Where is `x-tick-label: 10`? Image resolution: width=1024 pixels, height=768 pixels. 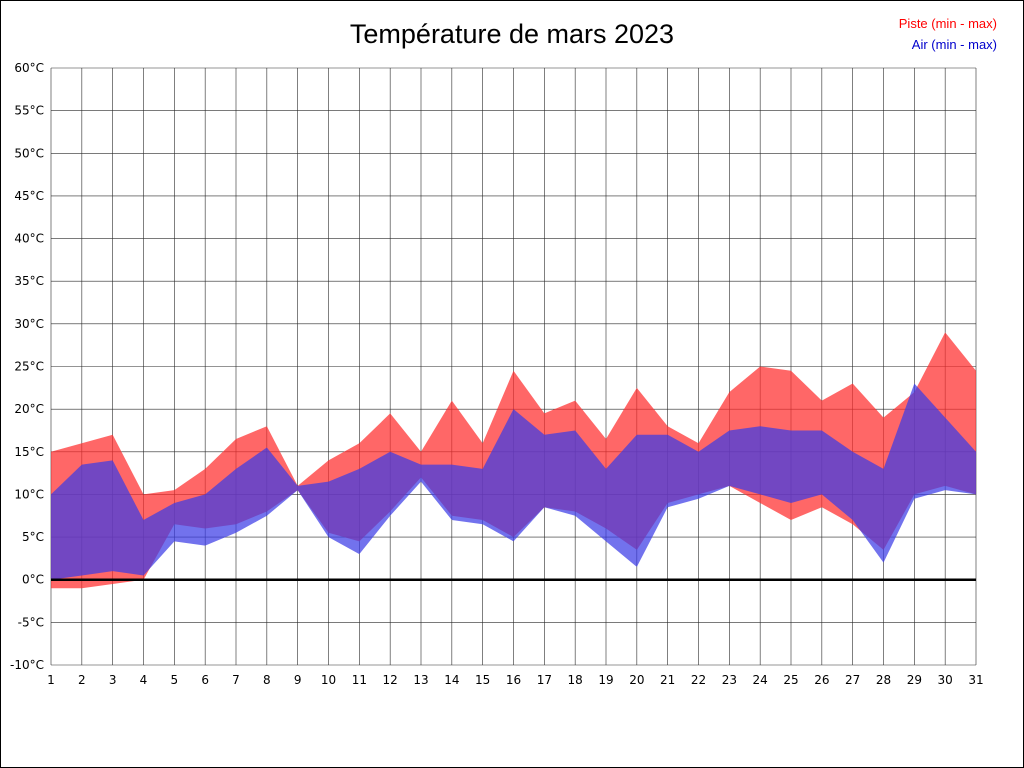 x-tick-label: 10 is located at coordinates (328, 680).